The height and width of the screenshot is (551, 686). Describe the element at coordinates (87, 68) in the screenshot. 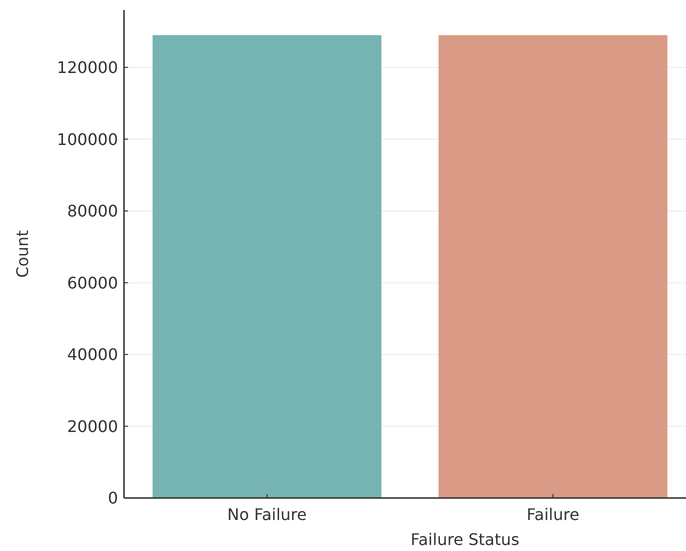

I see `y-tick-label: 120000` at that location.